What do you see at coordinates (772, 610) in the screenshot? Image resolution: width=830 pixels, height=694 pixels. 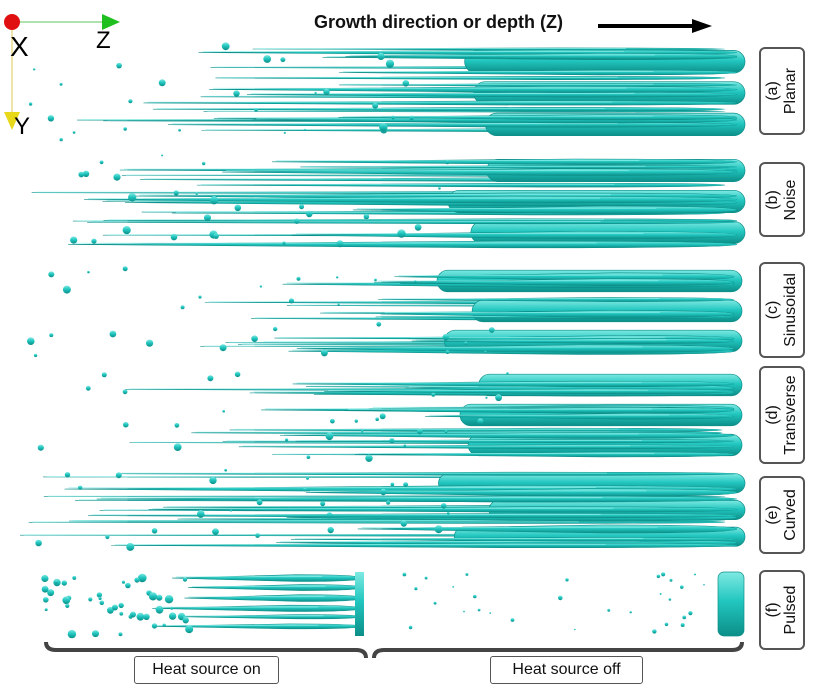 I see `panel-letter-f: (f)` at bounding box center [772, 610].